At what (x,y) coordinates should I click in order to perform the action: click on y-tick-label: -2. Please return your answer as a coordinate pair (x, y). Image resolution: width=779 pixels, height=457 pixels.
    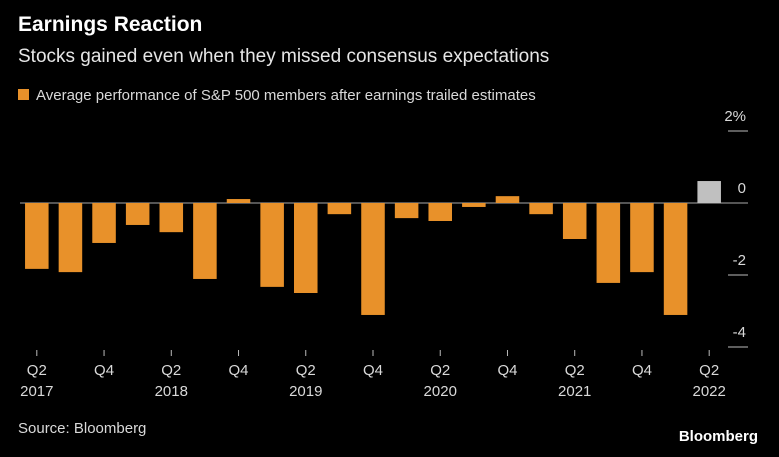
    Looking at the image, I should click on (739, 260).